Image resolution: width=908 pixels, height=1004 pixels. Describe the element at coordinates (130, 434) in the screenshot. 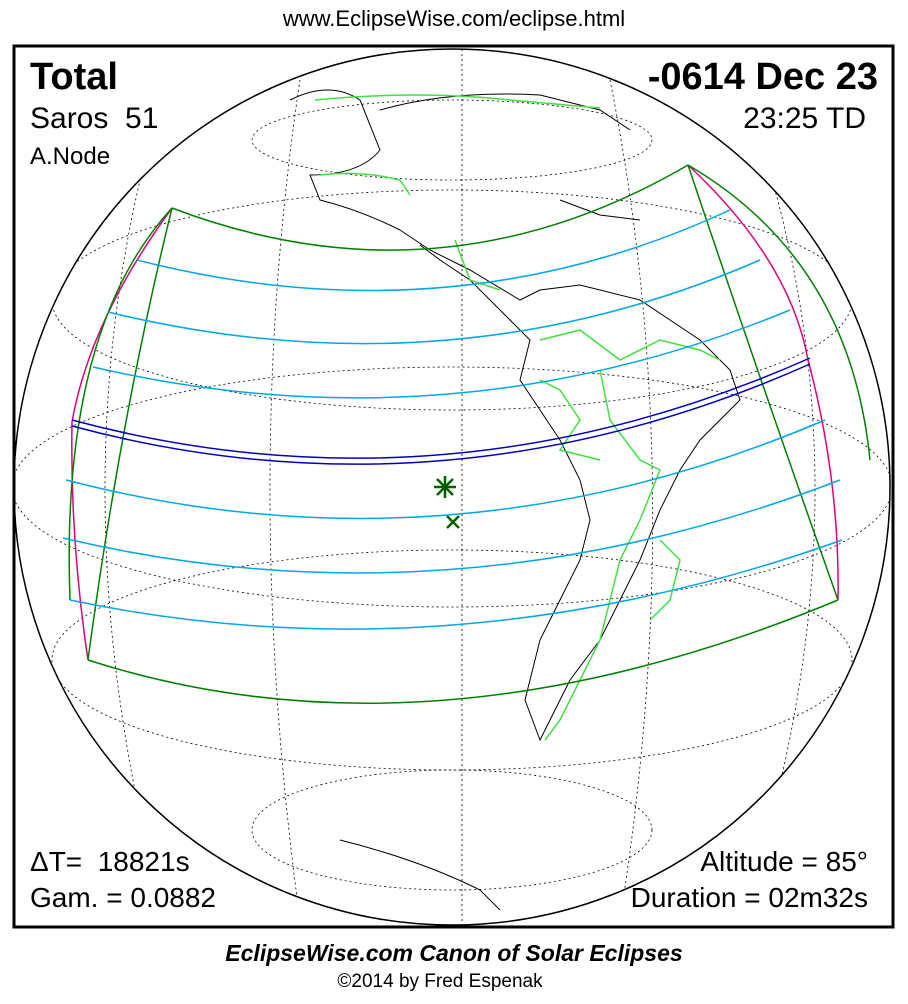

I see `limit-west` at that location.